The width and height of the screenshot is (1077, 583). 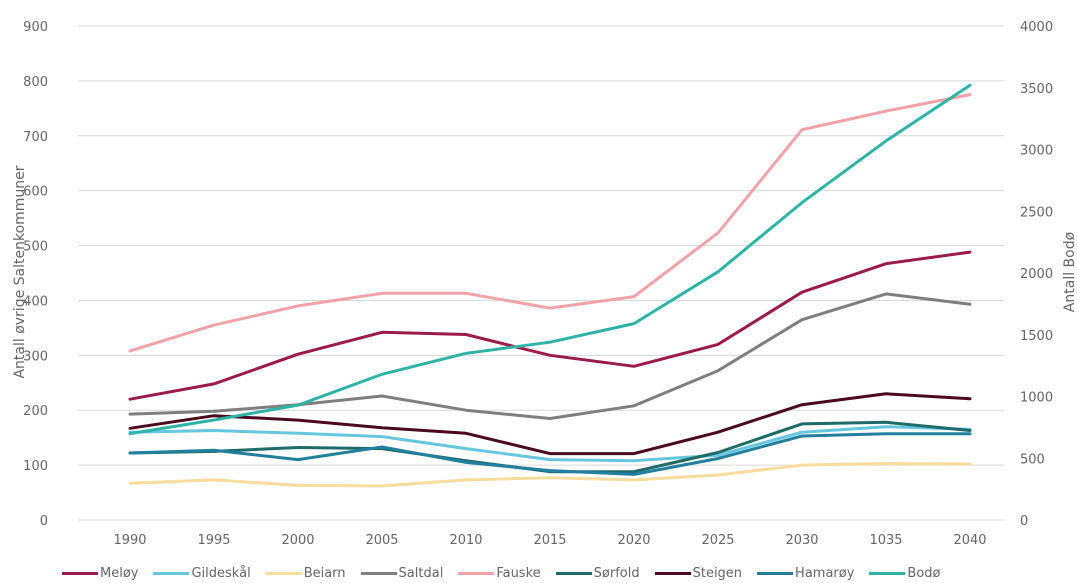 What do you see at coordinates (825, 573) in the screenshot?
I see `legend-label: Hamarøy` at bounding box center [825, 573].